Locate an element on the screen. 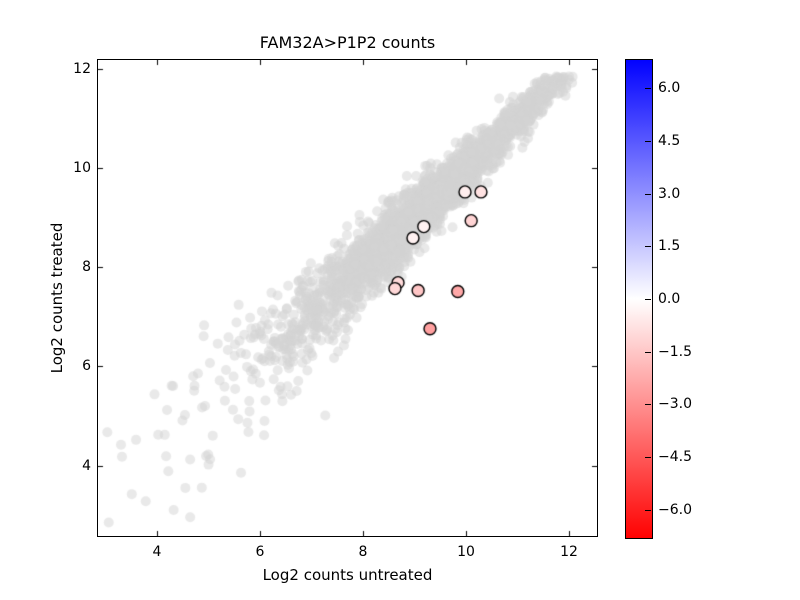 This screenshot has width=800, height=600. colorbar-tick-label: −6.0 is located at coordinates (675, 510).